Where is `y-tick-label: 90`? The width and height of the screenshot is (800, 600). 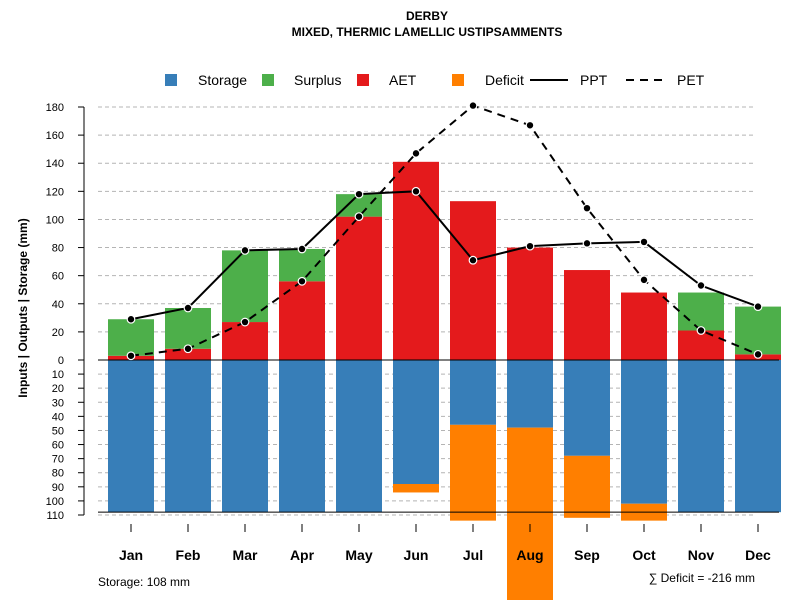
y-tick-label: 90 is located at coordinates (58, 488).